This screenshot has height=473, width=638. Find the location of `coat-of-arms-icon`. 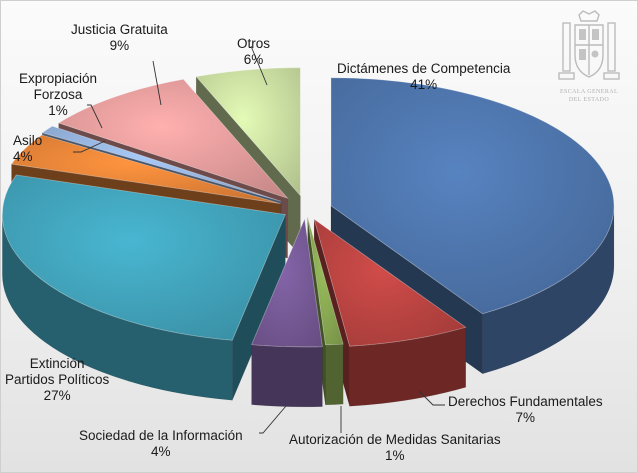

coat-of-arms-icon is located at coordinates (589, 45).